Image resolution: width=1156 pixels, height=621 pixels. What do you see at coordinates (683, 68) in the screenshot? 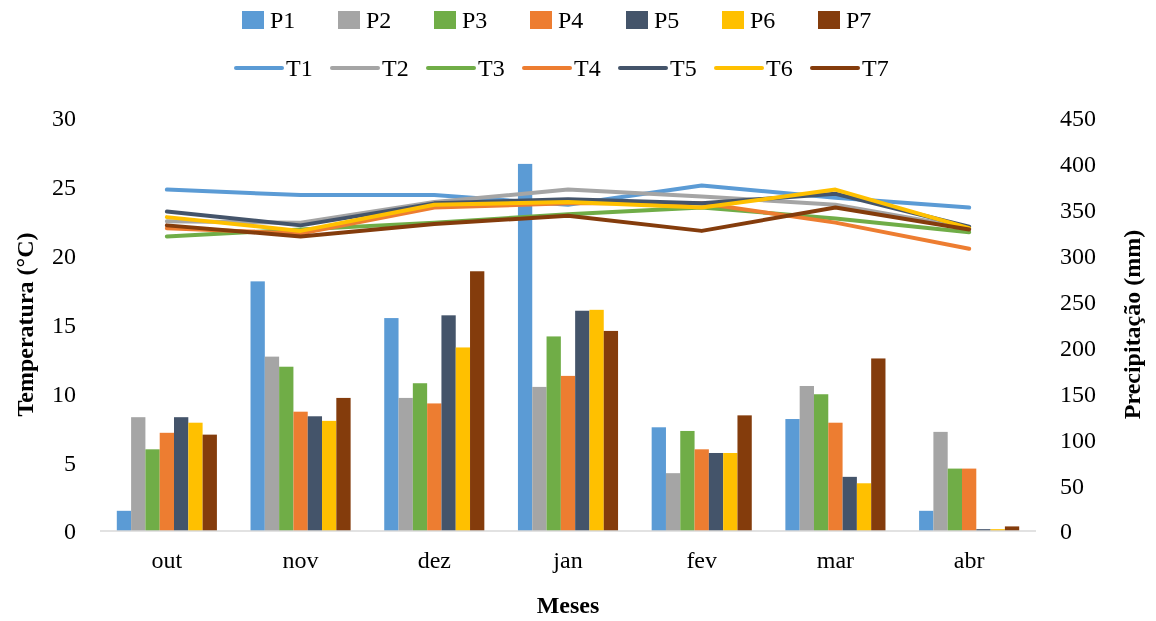
I see `legend-label: T5` at bounding box center [683, 68].